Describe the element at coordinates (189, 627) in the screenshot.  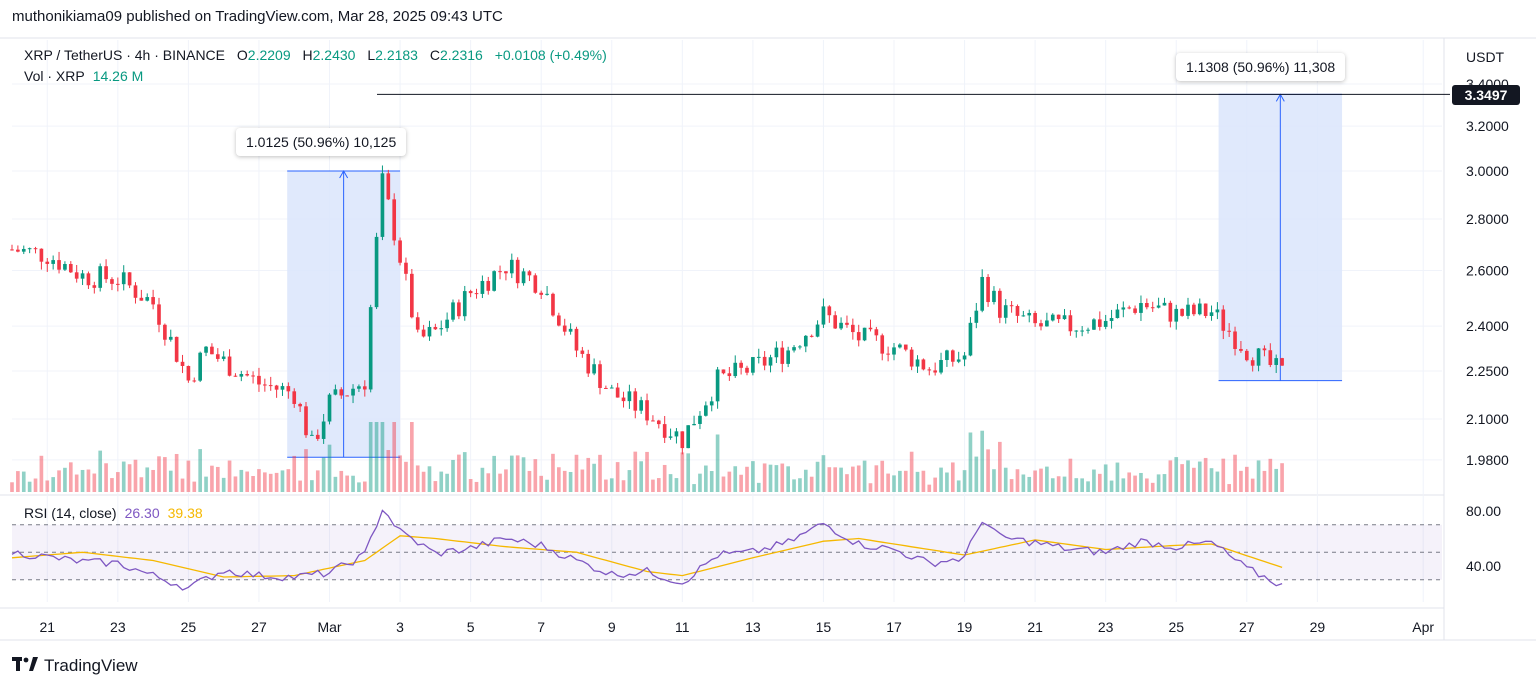
I see `time-tick-label: 25` at that location.